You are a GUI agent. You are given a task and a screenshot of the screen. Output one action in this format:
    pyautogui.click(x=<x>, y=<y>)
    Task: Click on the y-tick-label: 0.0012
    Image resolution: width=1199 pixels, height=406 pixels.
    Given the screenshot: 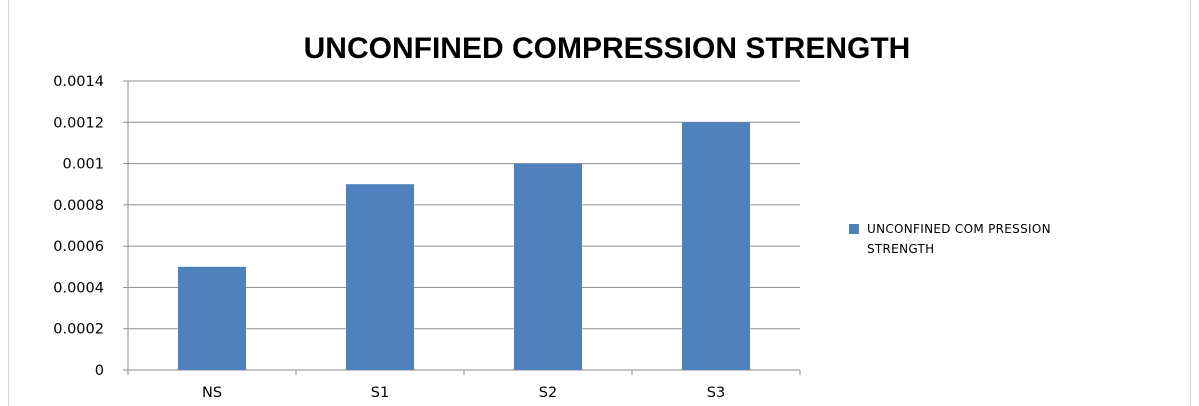 What is the action you would take?
    pyautogui.click(x=78, y=123)
    